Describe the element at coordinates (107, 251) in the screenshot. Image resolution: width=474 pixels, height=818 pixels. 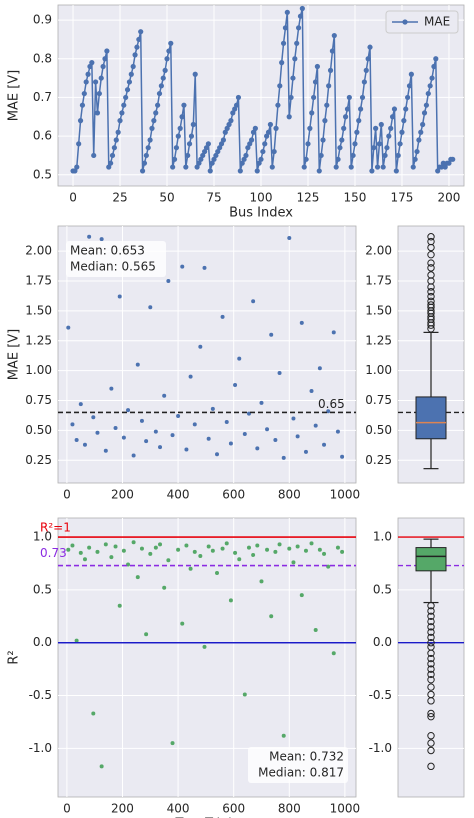
I see `annotation: Mean: 0.653` at that location.